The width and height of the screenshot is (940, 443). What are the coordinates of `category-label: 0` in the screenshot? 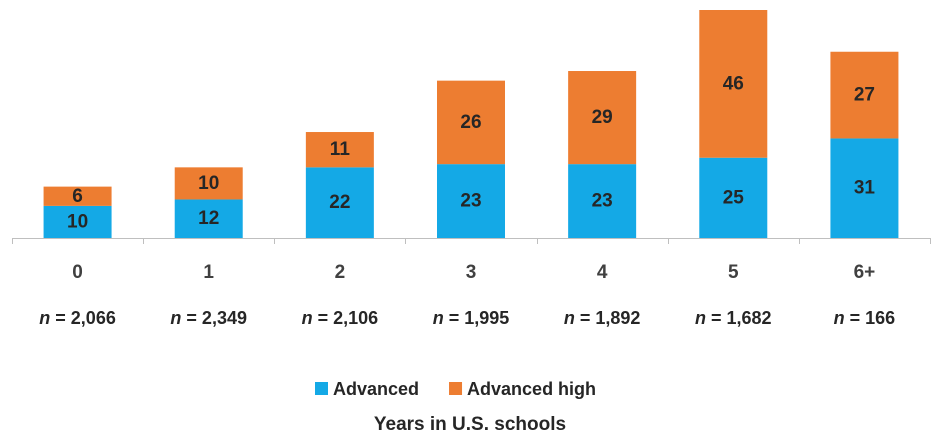 It's located at (77, 272).